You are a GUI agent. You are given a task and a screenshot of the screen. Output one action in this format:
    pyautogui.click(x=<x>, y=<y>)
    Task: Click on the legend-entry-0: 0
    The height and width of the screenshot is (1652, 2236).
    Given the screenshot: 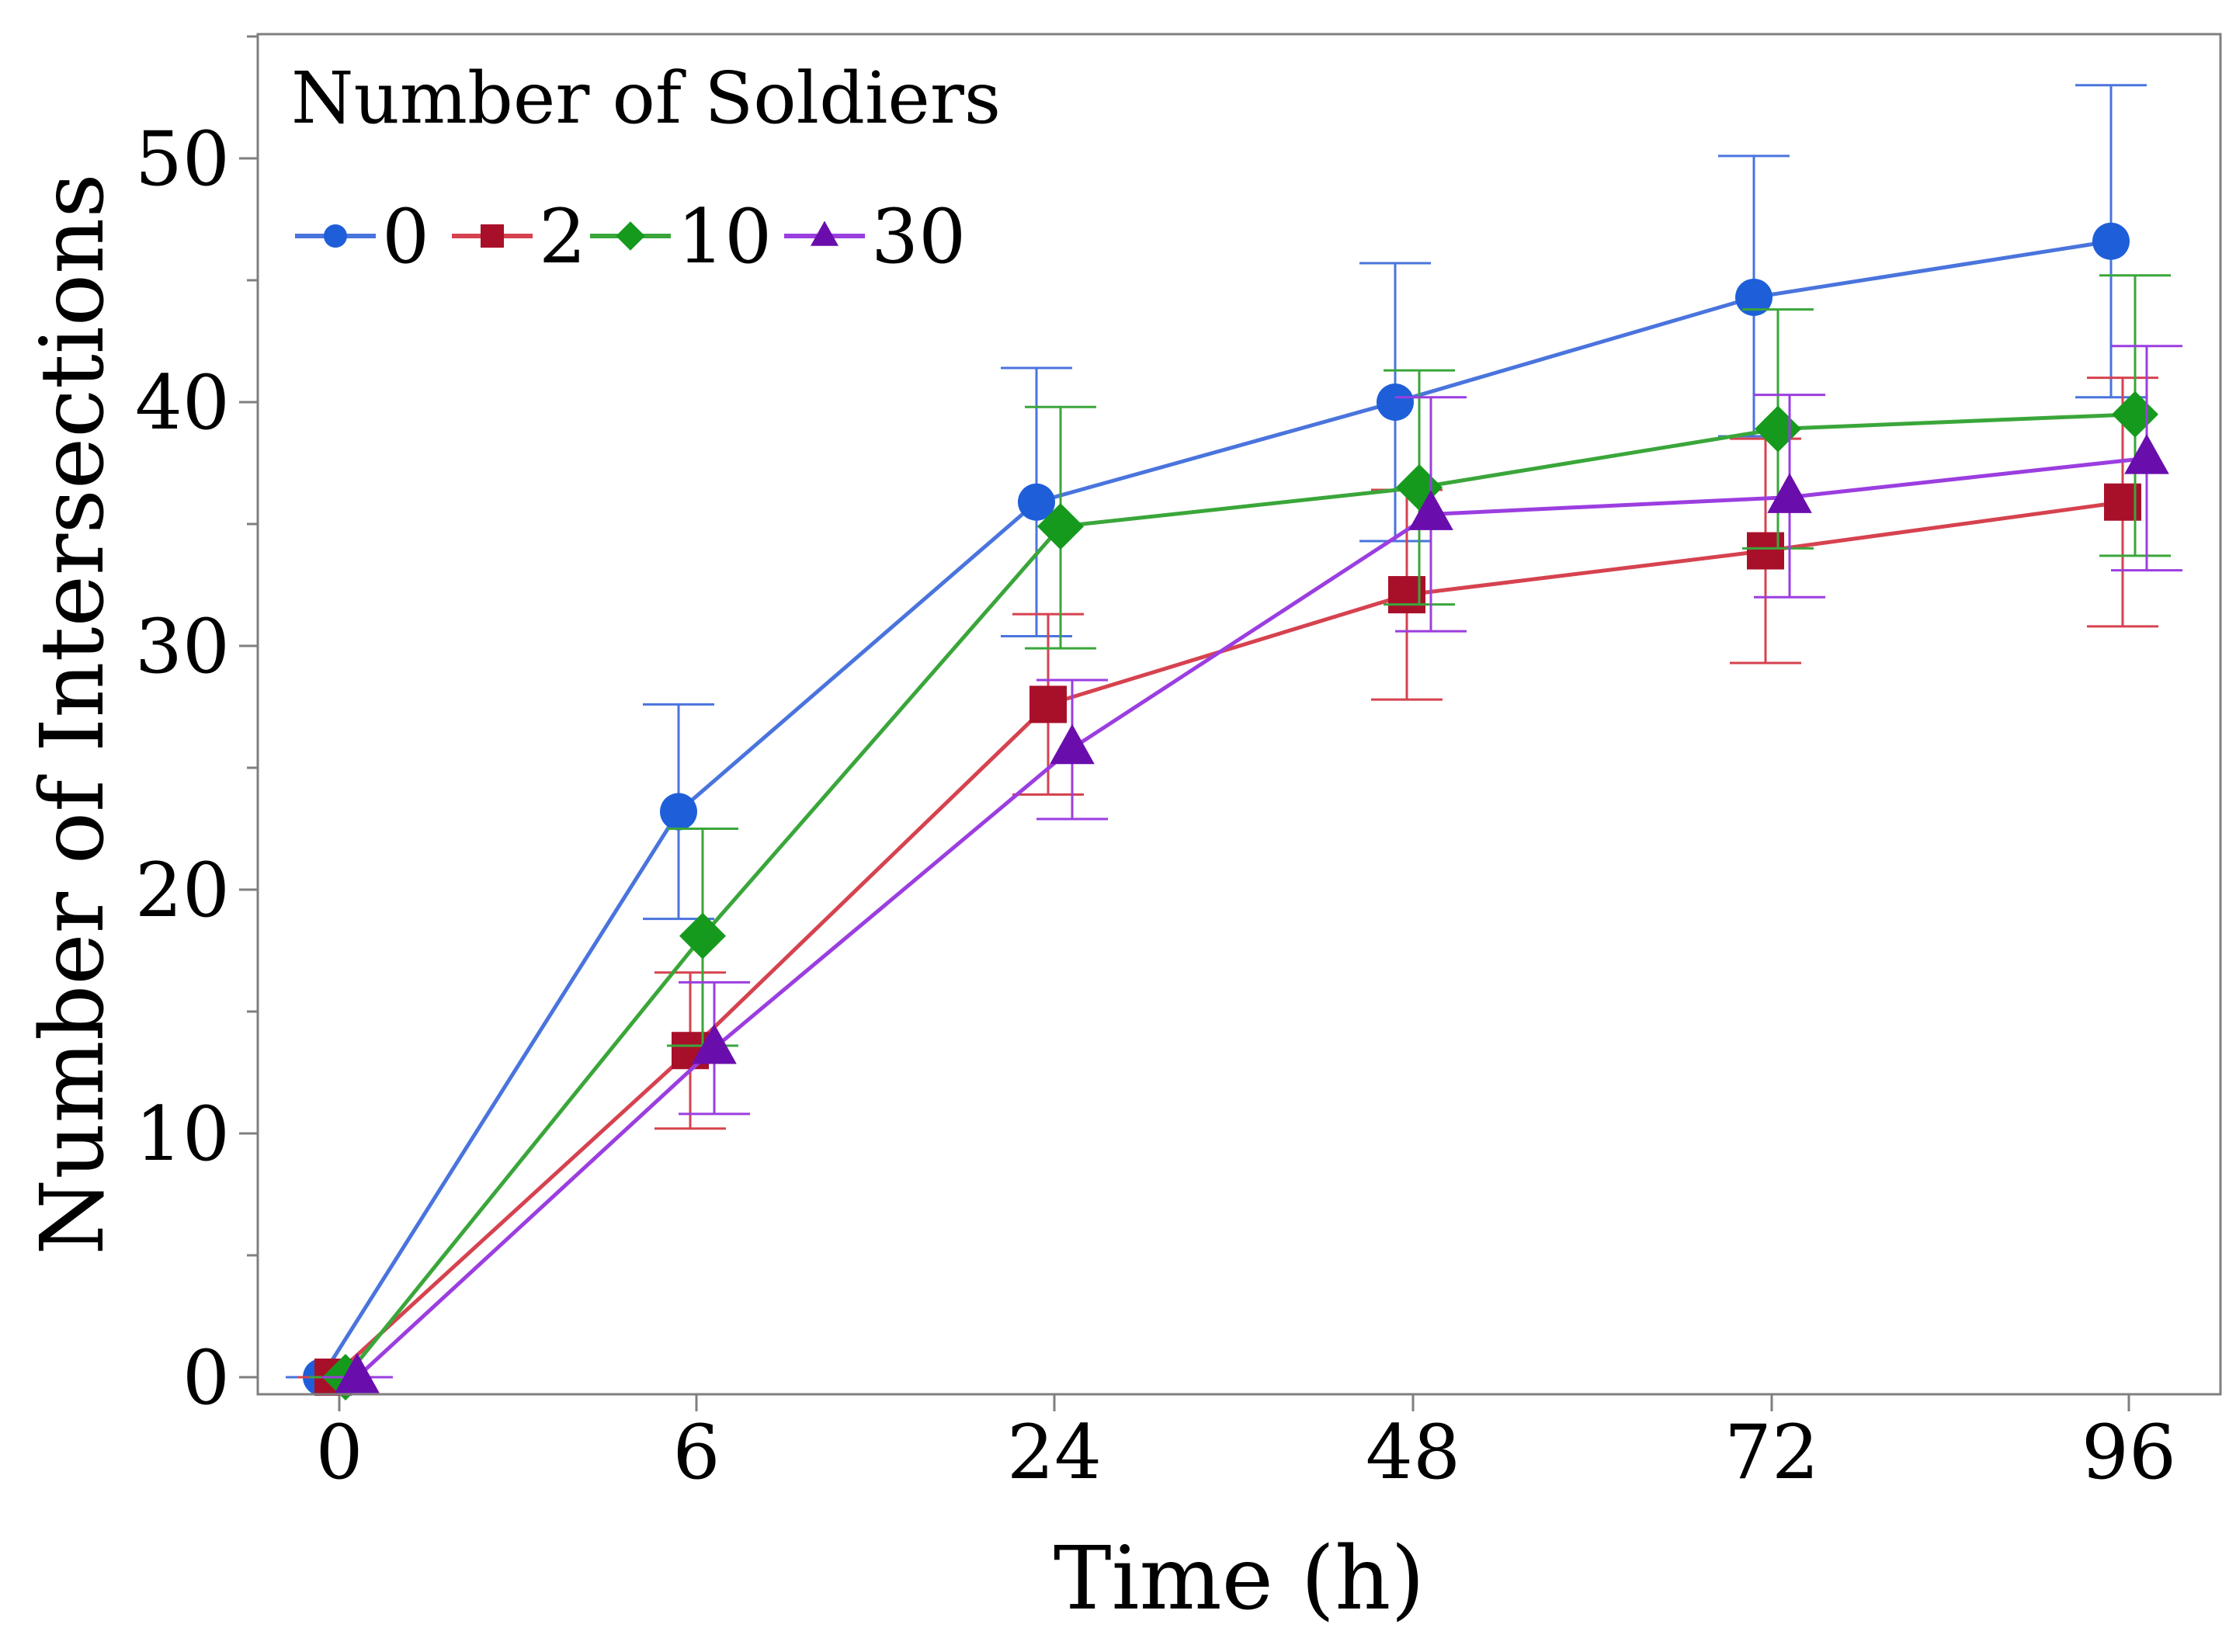 What is the action you would take?
    pyautogui.click(x=362, y=236)
    